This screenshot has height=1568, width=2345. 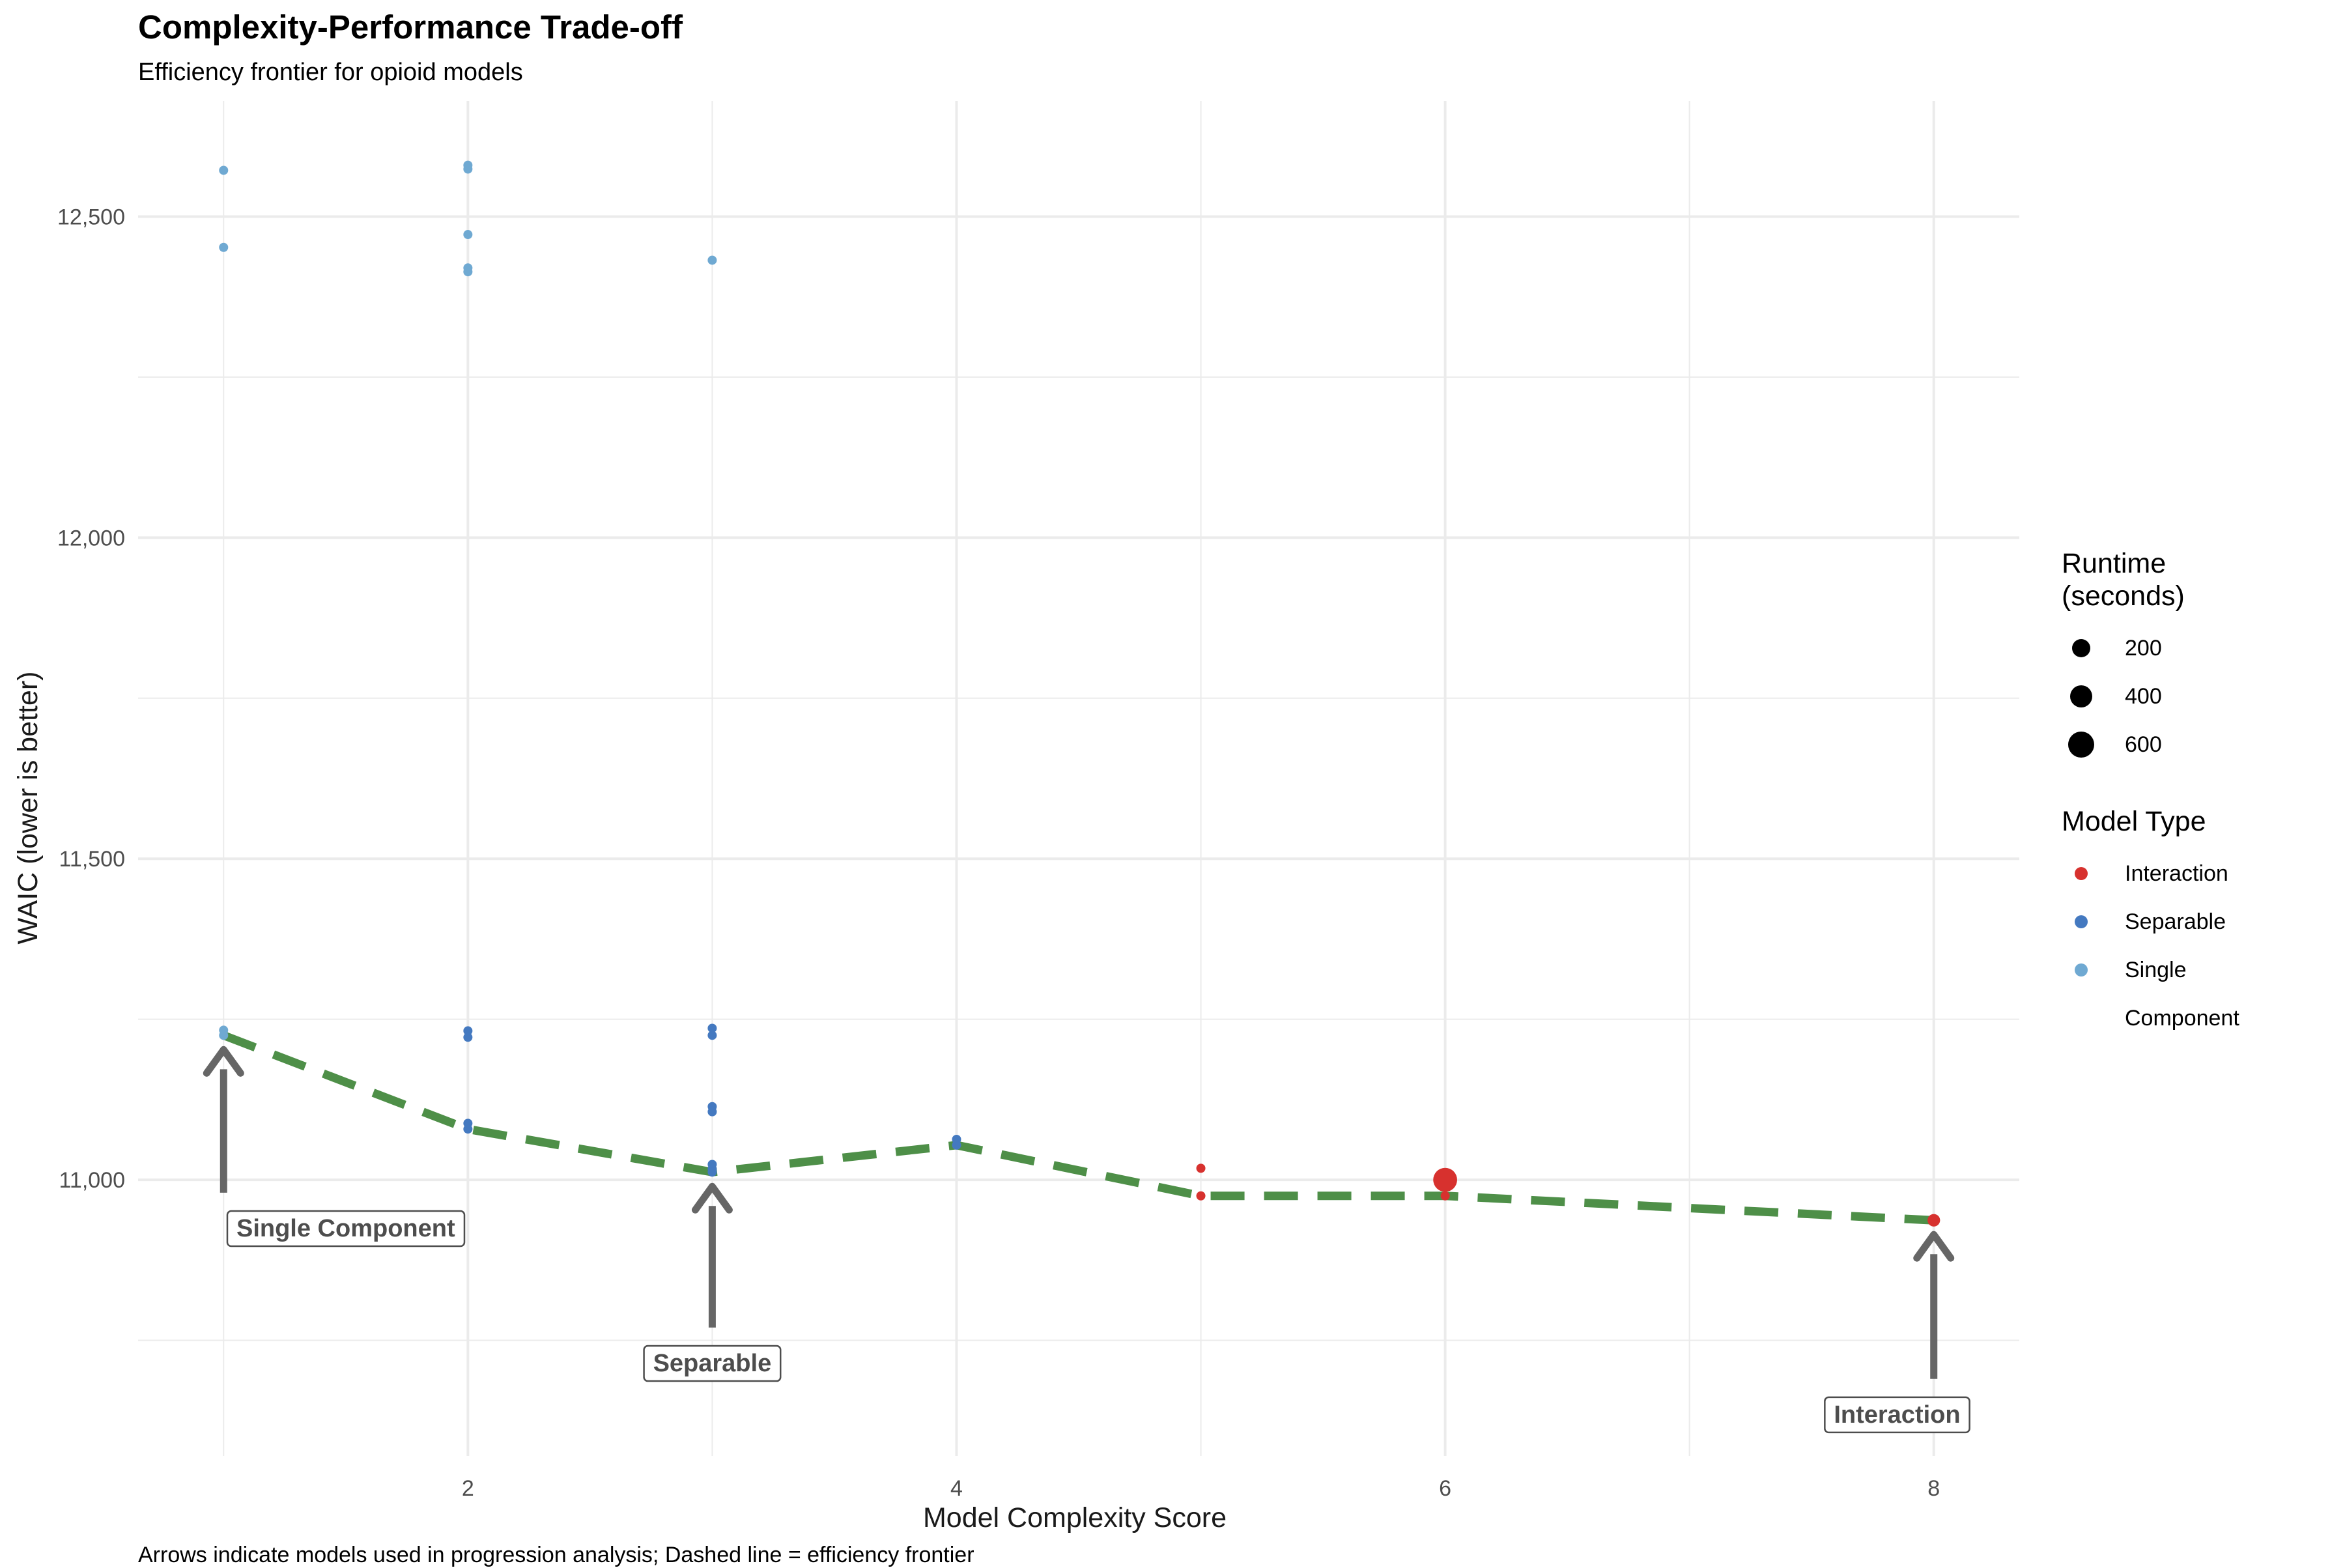 I want to click on annotation-label: Interaction, so click(x=1897, y=1415).